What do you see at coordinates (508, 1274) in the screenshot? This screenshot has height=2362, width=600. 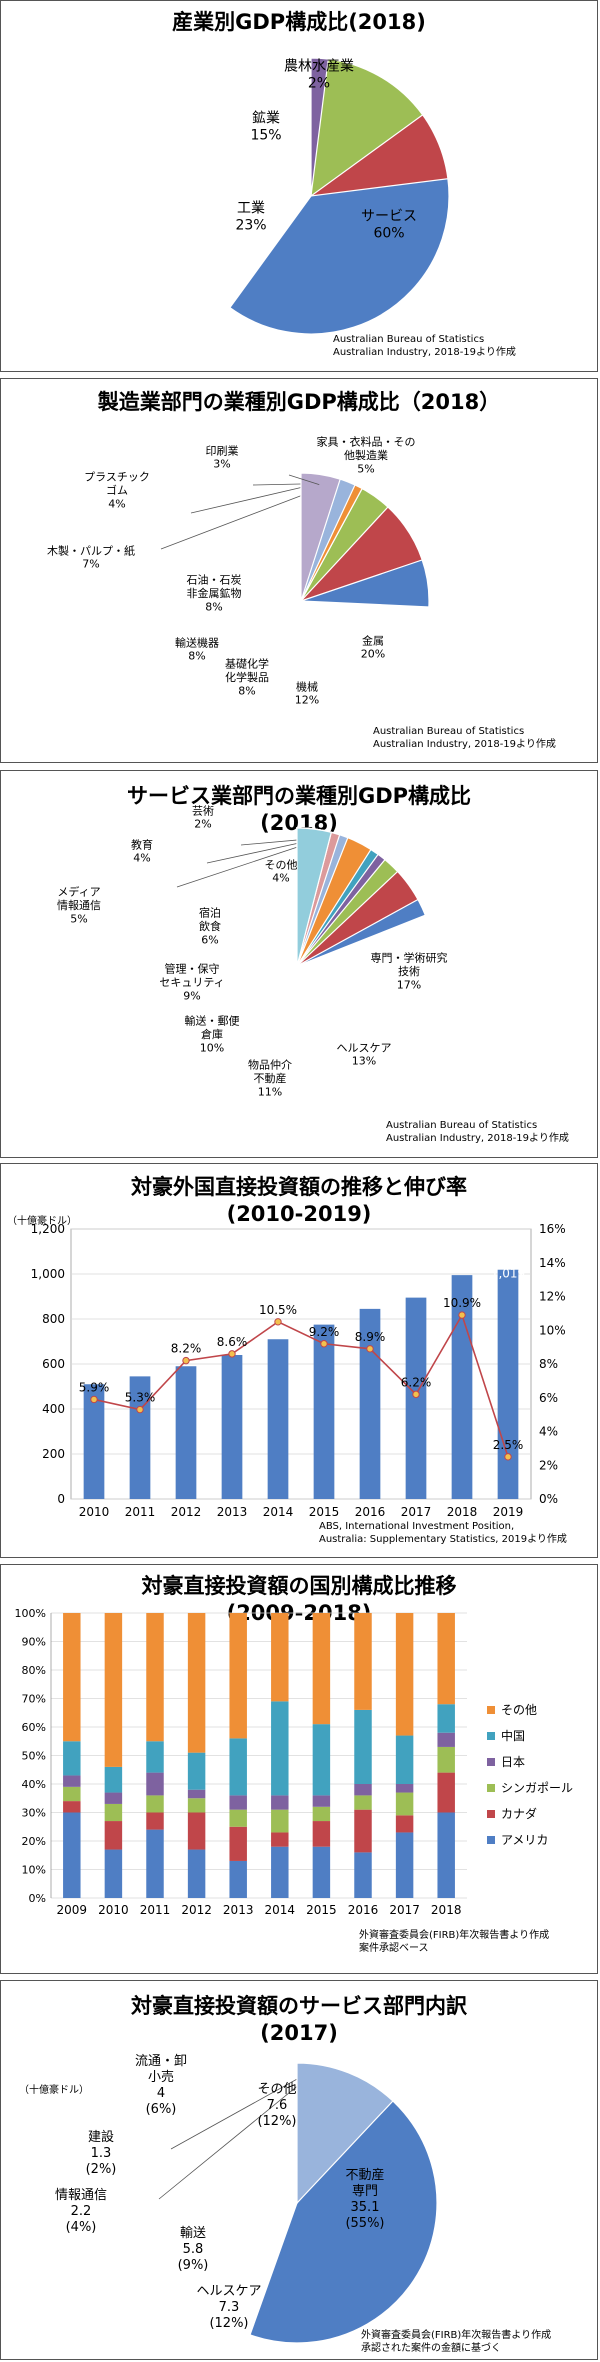 I see `chart-4-bar-top-label: 1,019` at bounding box center [508, 1274].